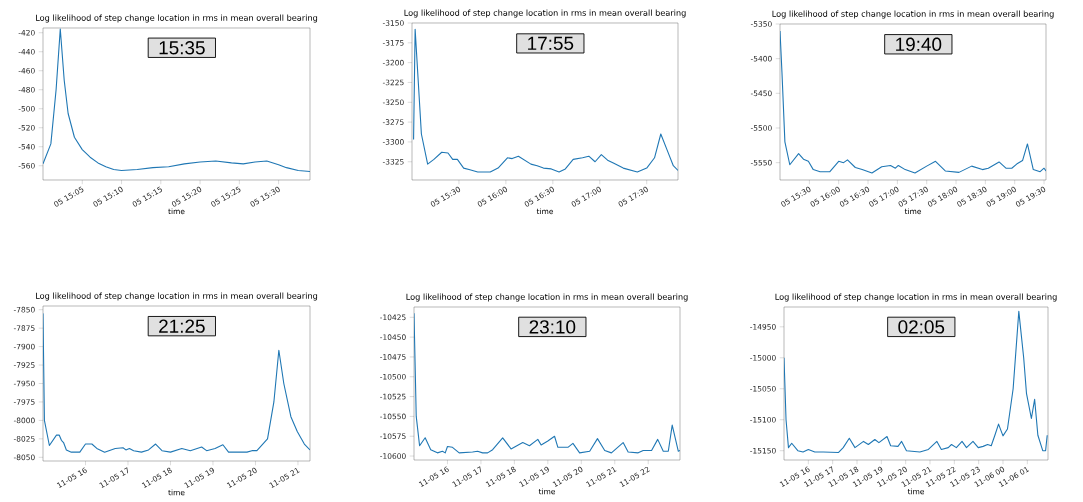 The image size is (1083, 502). Describe the element at coordinates (921, 327) in the screenshot. I see `annotation: 02:05` at that location.